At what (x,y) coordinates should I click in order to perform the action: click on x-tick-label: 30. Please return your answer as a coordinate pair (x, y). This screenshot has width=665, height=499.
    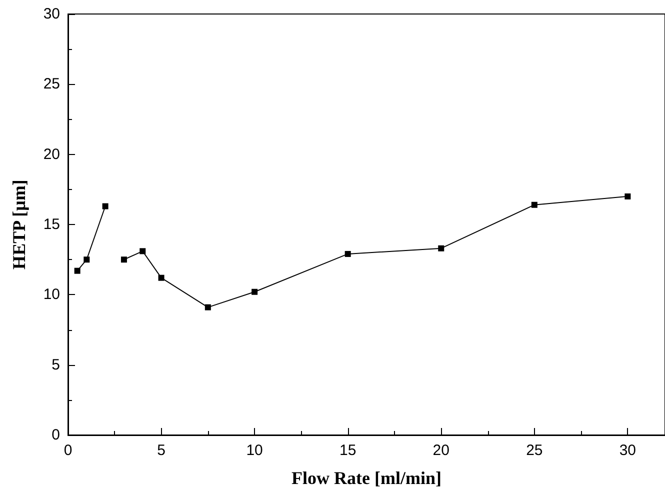
    Looking at the image, I should click on (627, 450).